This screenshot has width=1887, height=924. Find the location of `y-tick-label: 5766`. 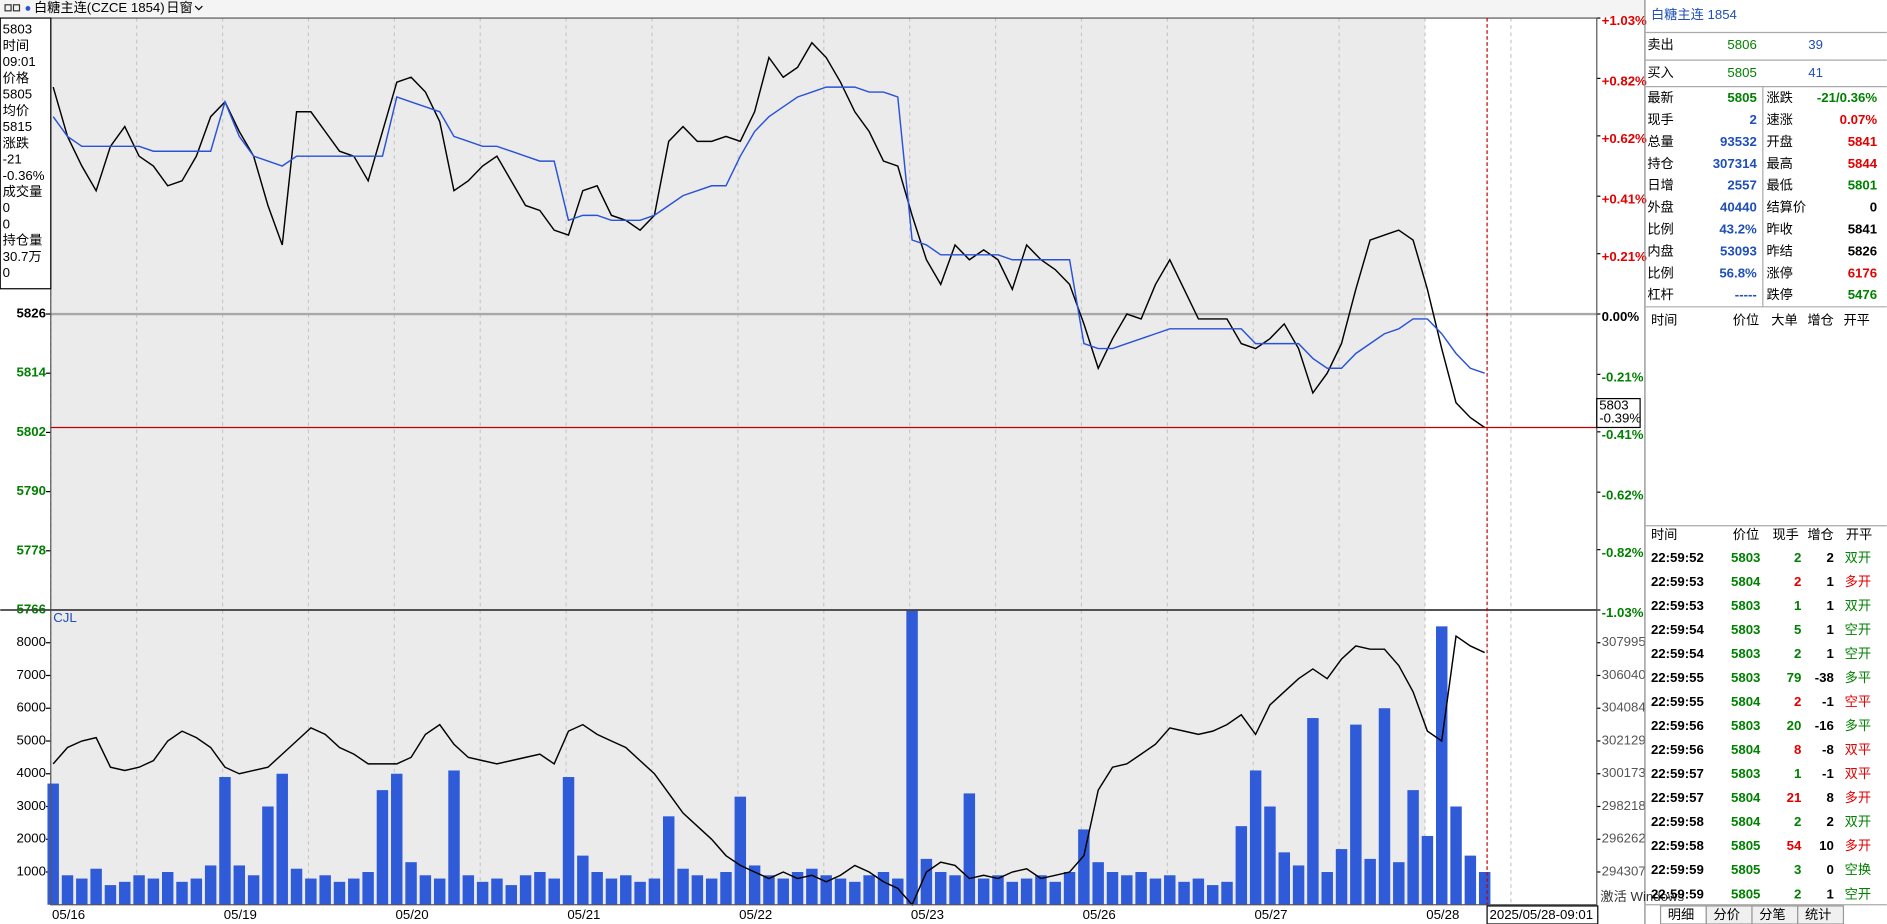

y-tick-label: 5766 is located at coordinates (31, 608).